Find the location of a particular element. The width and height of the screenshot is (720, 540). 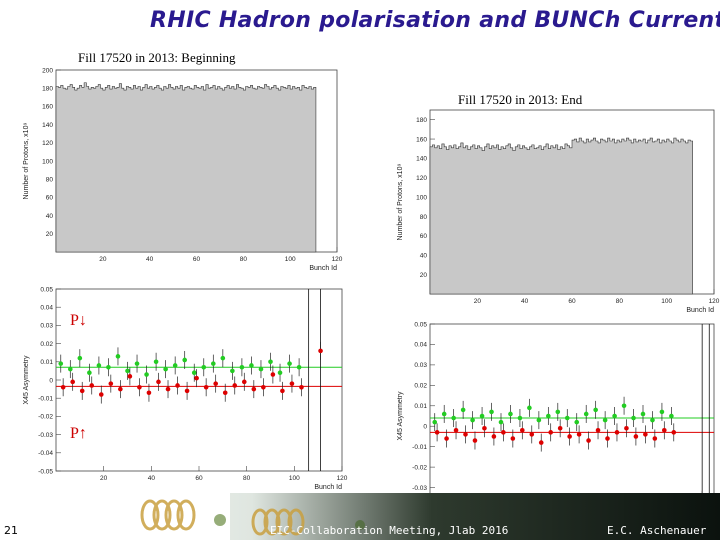

y-tick-label: 100 is located at coordinates (421, 197).